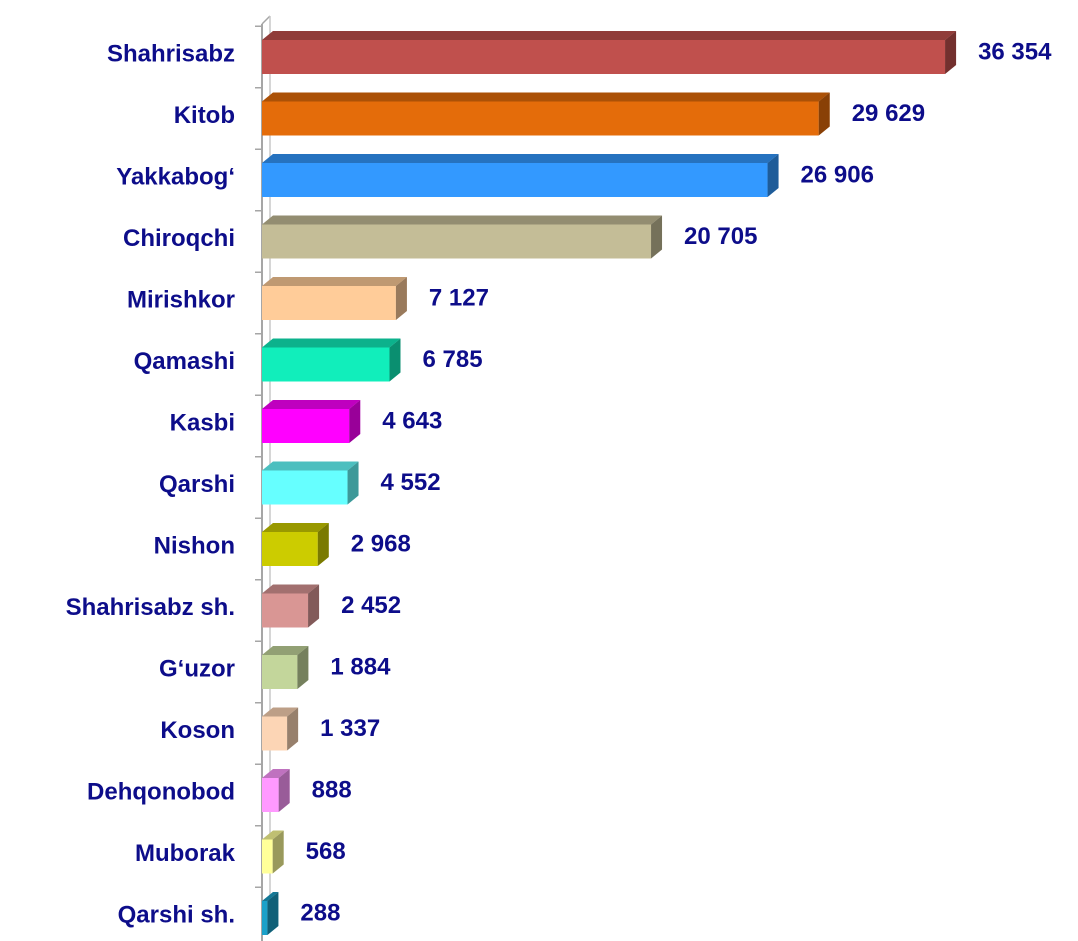 This screenshot has height=941, width=1078. I want to click on value-label: 29 629, so click(888, 113).